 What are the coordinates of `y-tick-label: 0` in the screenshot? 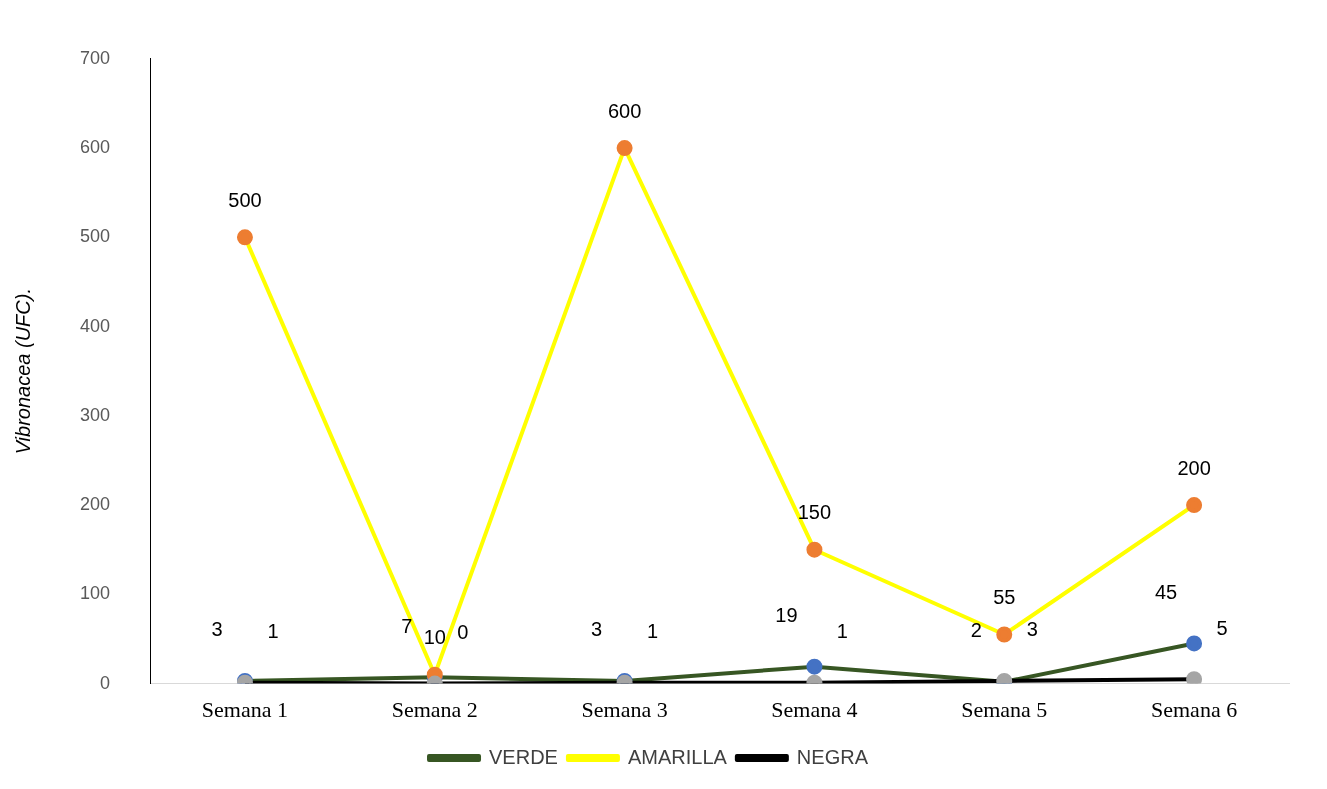 It's located at (105, 682).